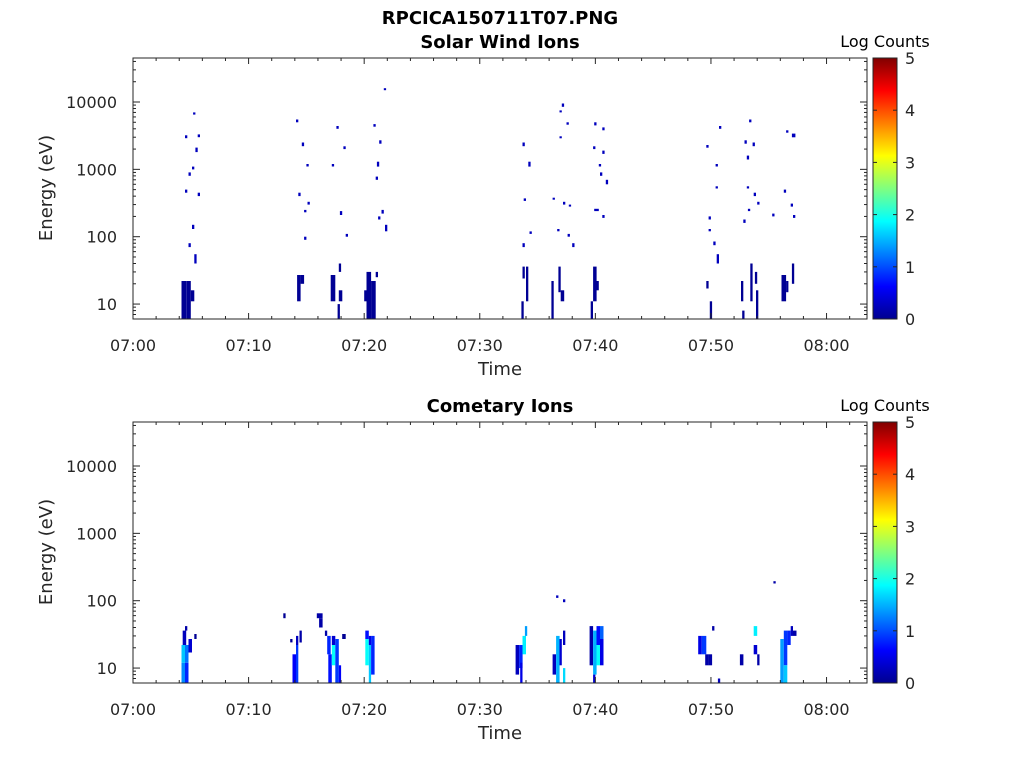 The image size is (1024, 768). I want to click on colorbar-tick-label: 0, so click(910, 683).